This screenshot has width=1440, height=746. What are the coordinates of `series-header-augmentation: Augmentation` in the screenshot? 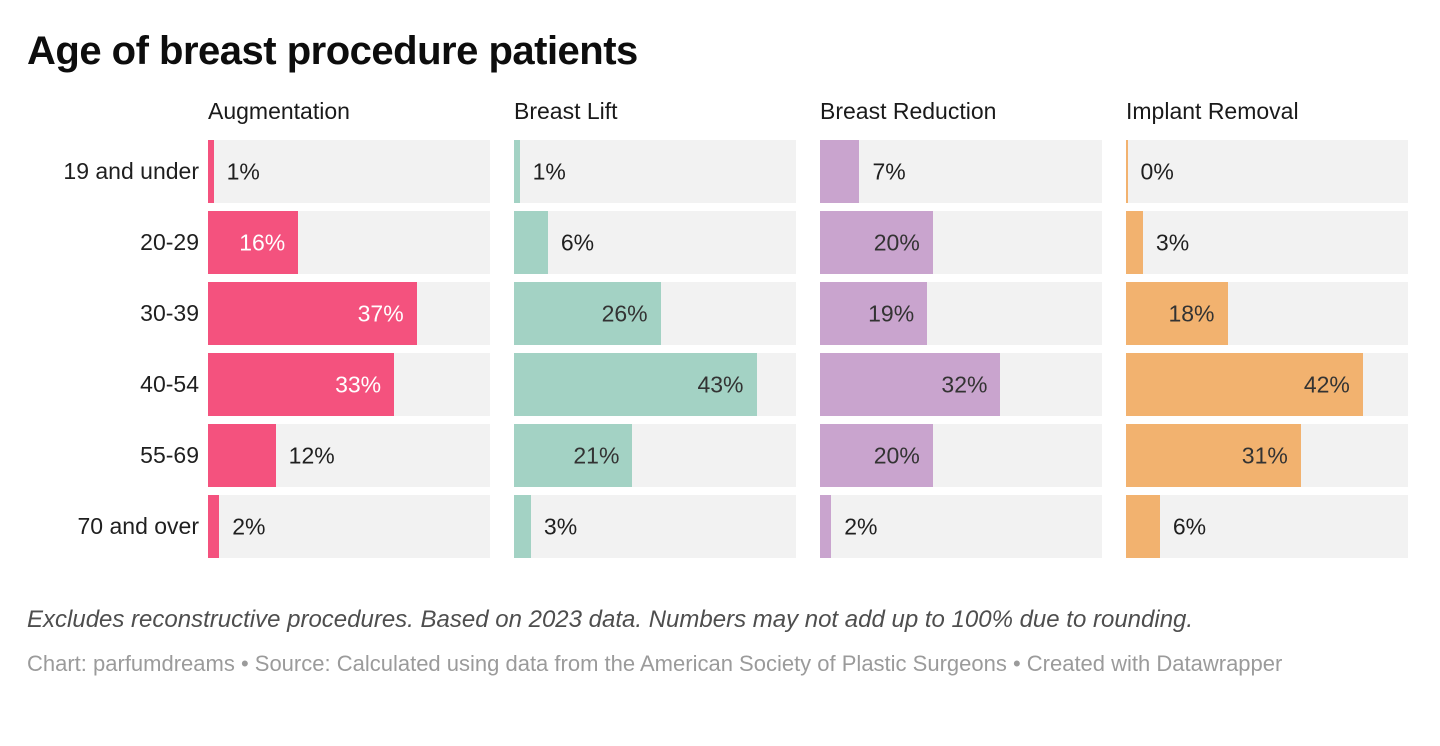 It's located at (279, 111).